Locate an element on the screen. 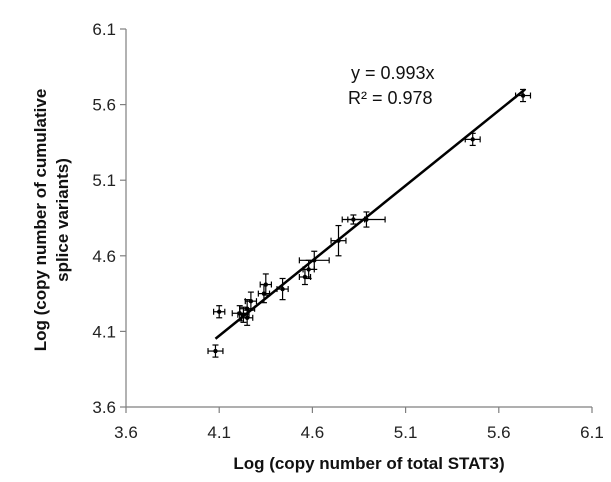  x-tick-label: 6.1 is located at coordinates (592, 432).